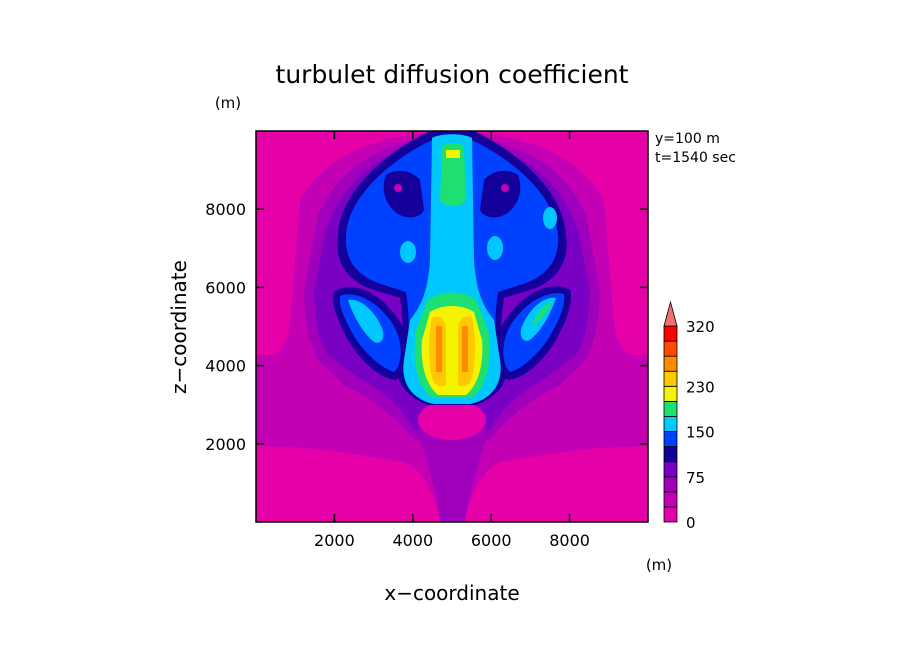 This screenshot has width=904, height=654. I want to click on colorbar-tick-label: 75, so click(695, 478).